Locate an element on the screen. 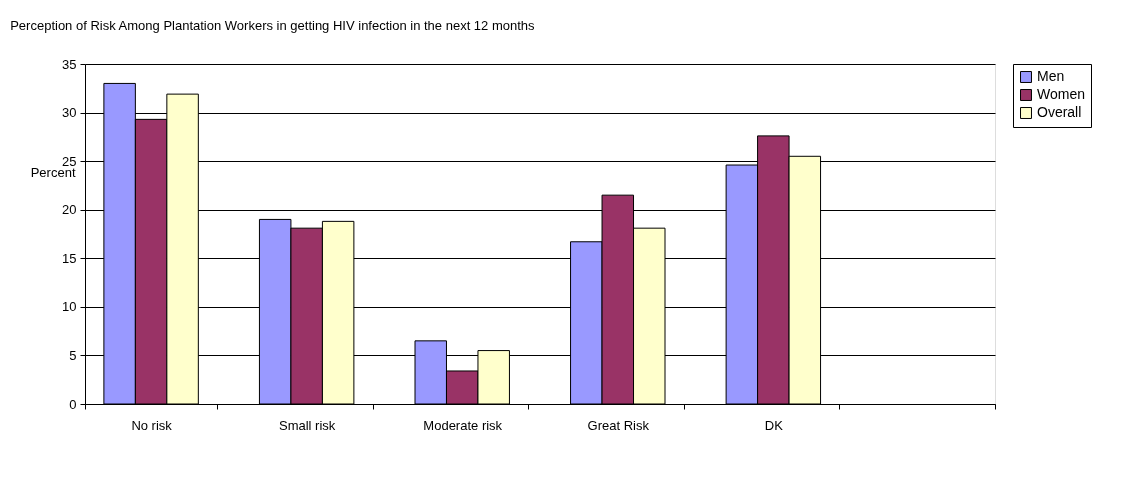  x-tick-label: DK is located at coordinates (774, 425).